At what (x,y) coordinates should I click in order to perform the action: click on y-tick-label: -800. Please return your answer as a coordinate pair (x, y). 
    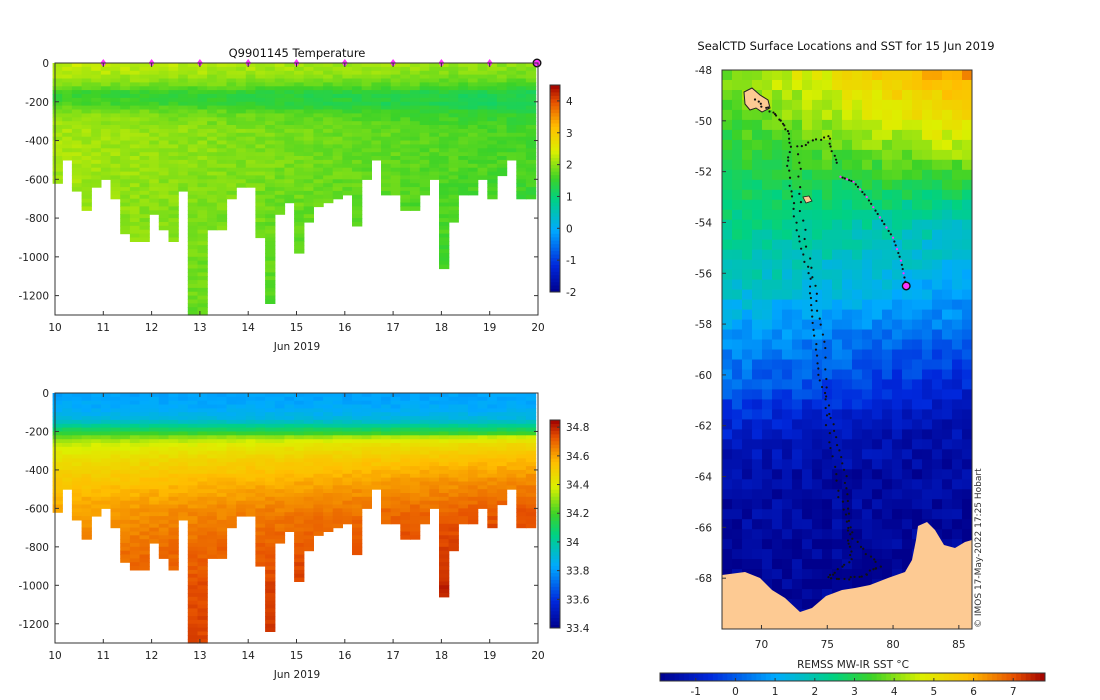
    Looking at the image, I should click on (37, 219).